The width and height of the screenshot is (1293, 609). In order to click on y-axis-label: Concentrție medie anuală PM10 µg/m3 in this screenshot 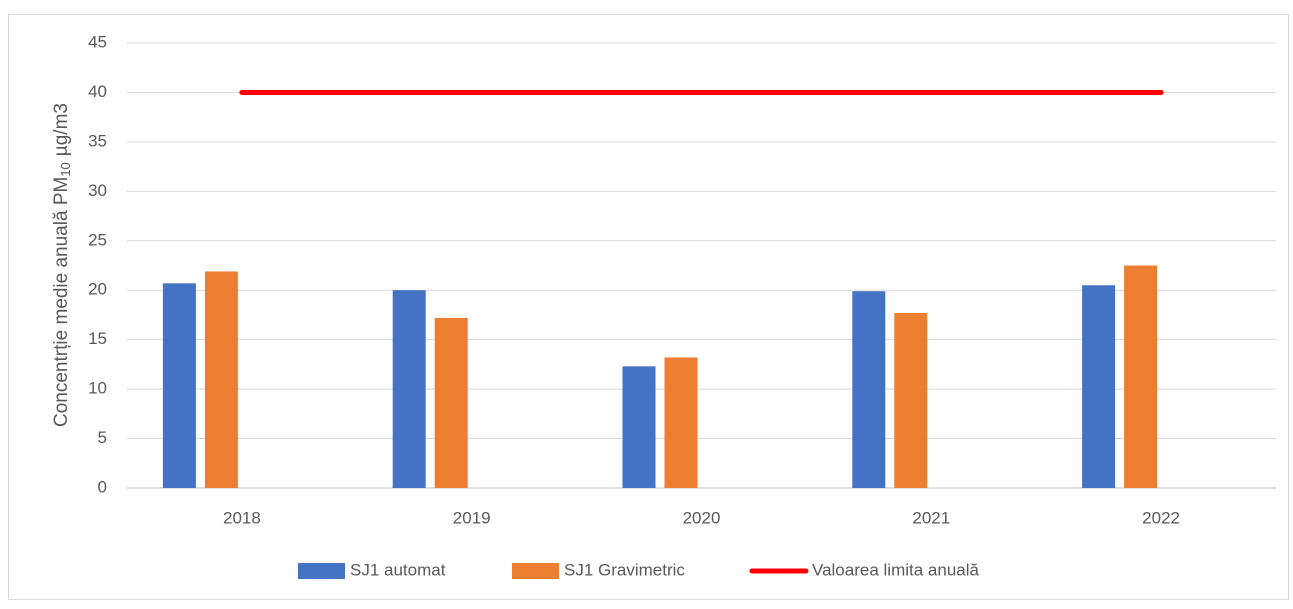, I will do `click(62, 265)`.